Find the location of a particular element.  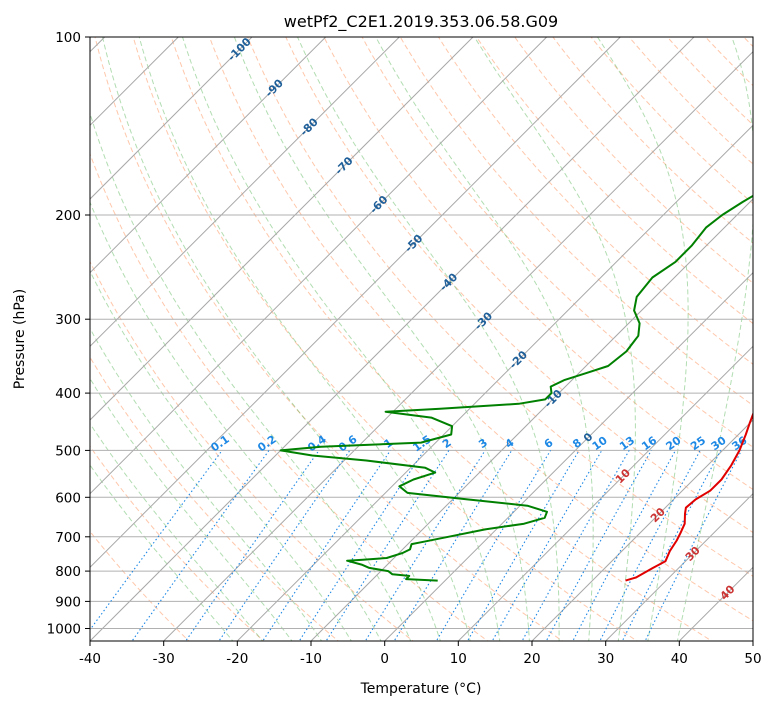

temperature-profile-line is located at coordinates (689, 496).